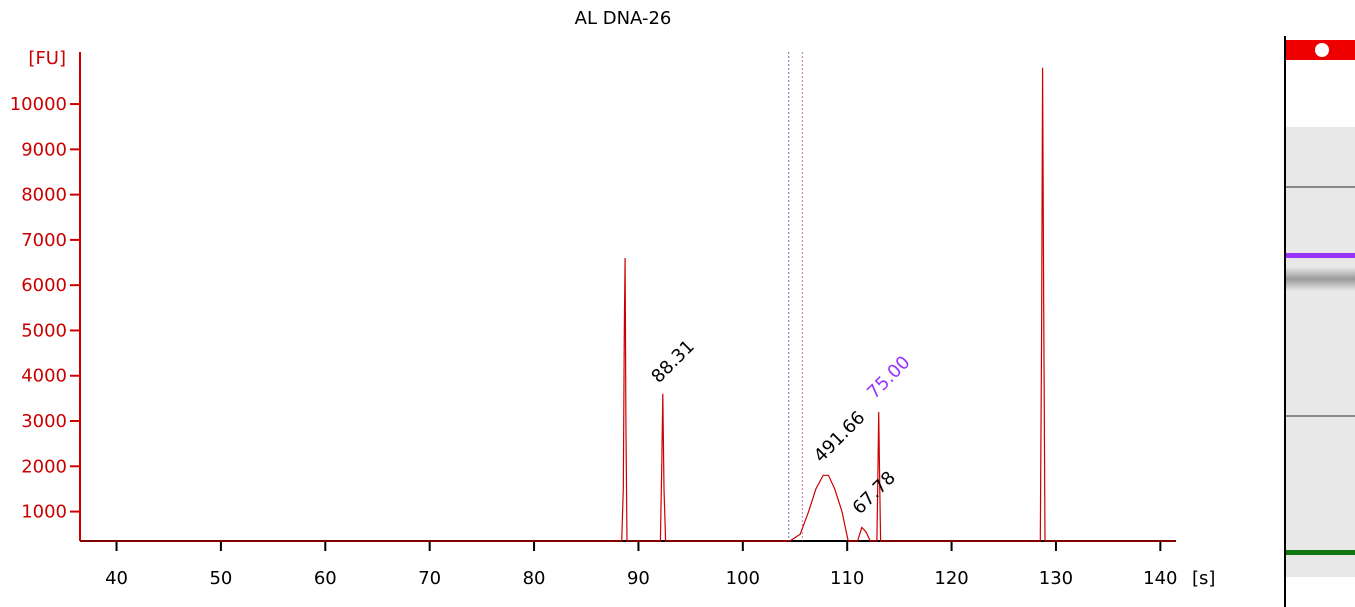 This screenshot has height=607, width=1355. Describe the element at coordinates (672, 361) in the screenshot. I see `peak-label: 88.31` at that location.